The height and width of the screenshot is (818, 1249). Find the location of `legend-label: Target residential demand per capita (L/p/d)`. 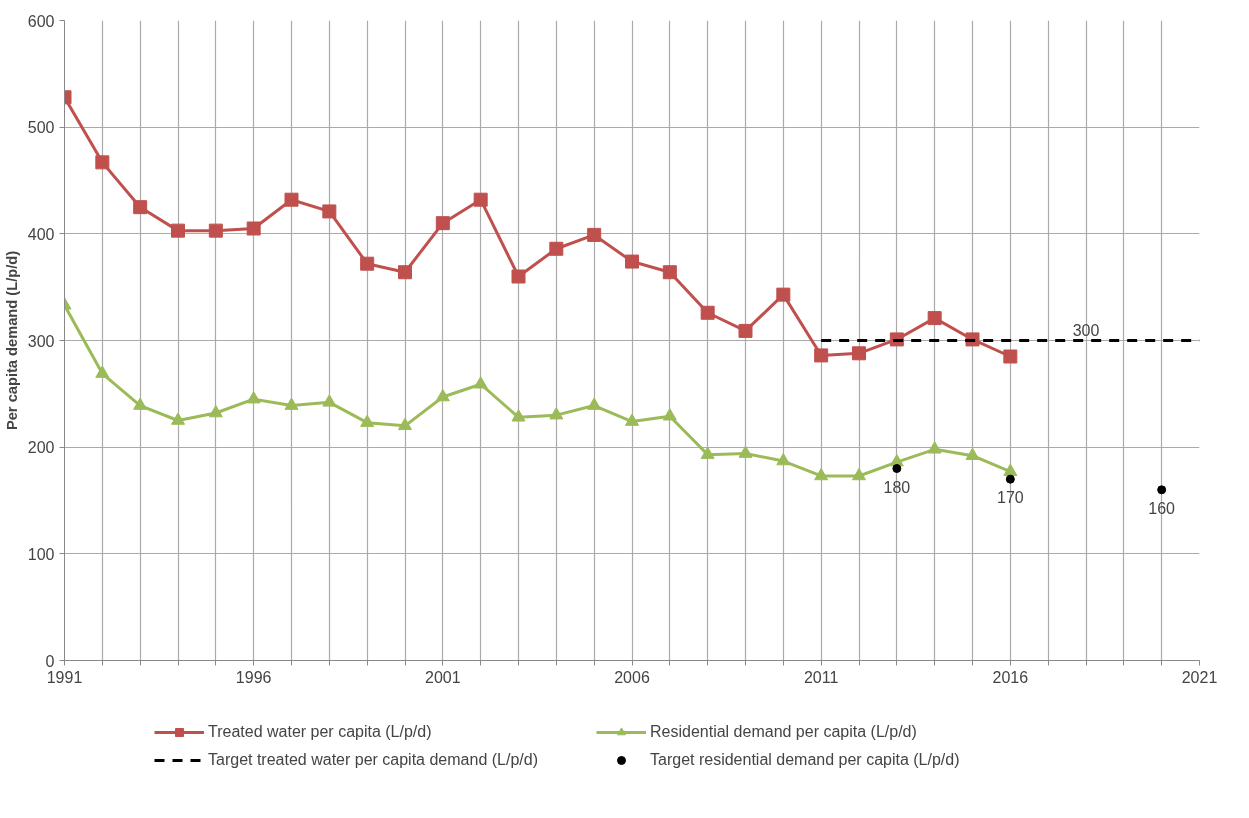

legend-label: Target residential demand per capita (L/p/d) is located at coordinates (805, 760).